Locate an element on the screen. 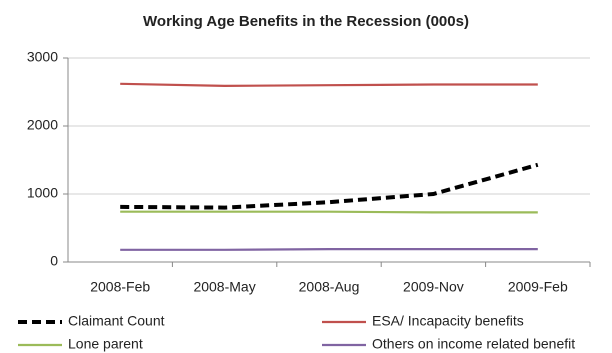 Image resolution: width=612 pixels, height=353 pixels. x-tick-label: 2009-Feb is located at coordinates (538, 287).